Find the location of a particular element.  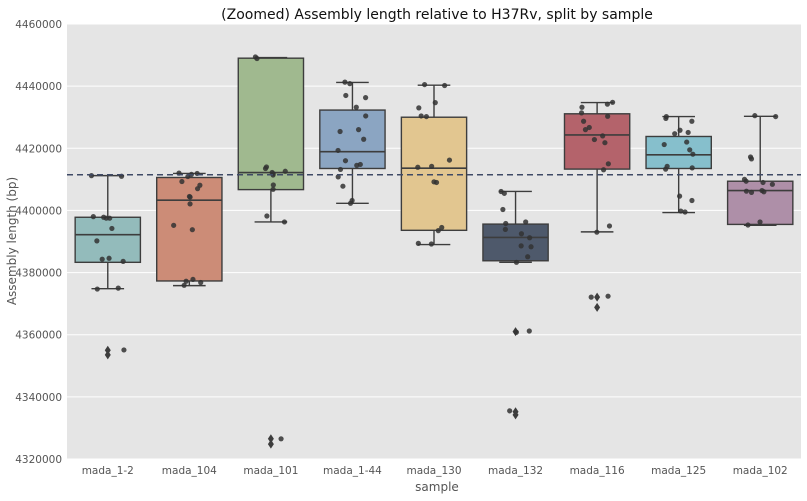

x-axis-title: sample is located at coordinates (437, 487).